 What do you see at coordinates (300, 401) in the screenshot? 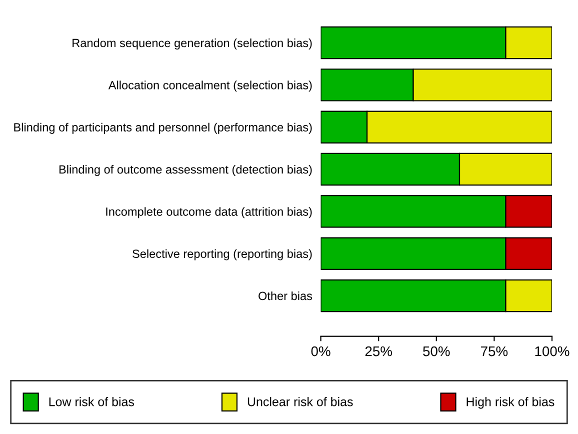
I see `legend-label: Unclear risk of bias` at bounding box center [300, 401].